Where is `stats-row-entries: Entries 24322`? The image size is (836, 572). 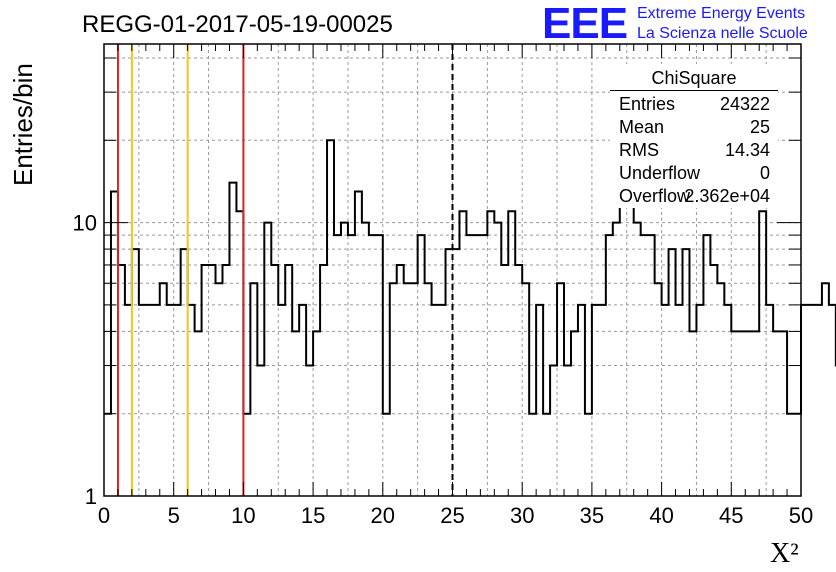
stats-row-entries: Entries 24322 is located at coordinates (694, 105).